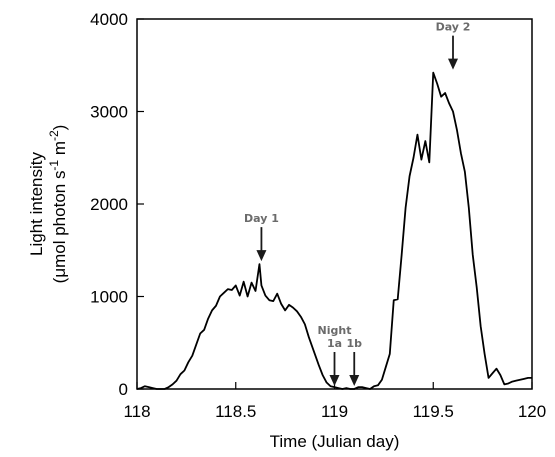 This screenshot has height=457, width=555. Describe the element at coordinates (433, 411) in the screenshot. I see `x-tick-label: 119.5` at that location.